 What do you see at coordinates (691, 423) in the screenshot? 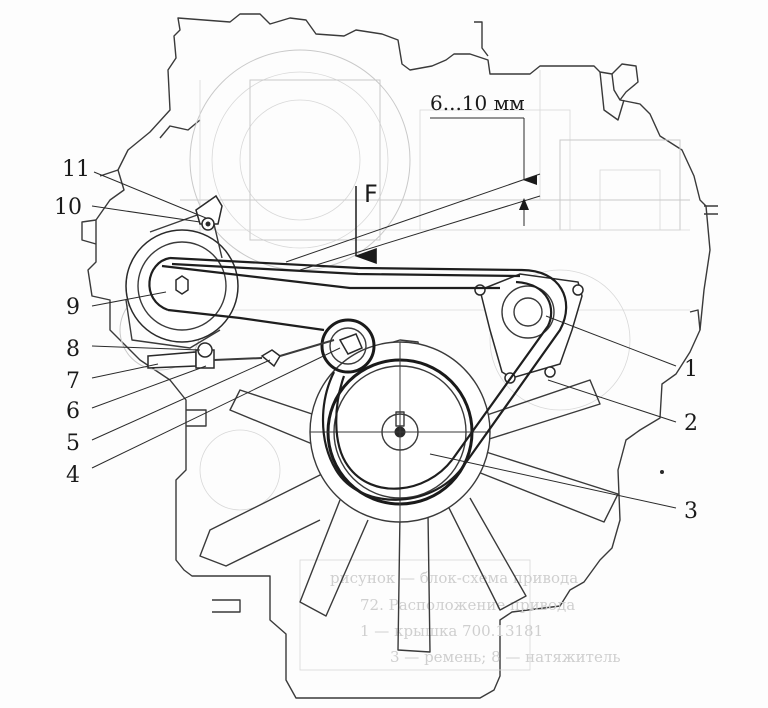
I see `callout-2: 2` at bounding box center [691, 423].